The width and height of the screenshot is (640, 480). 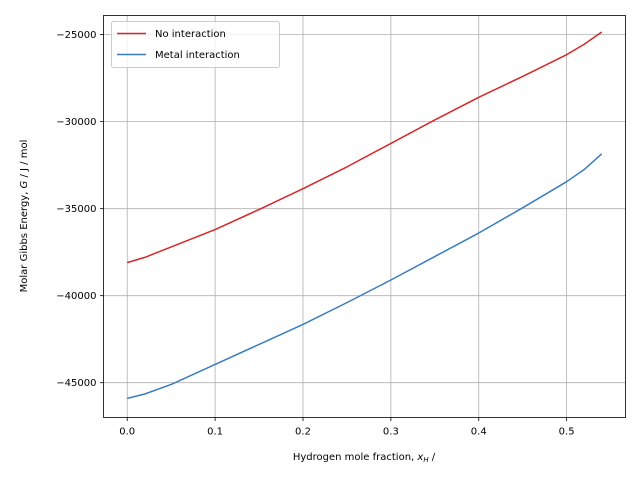 What do you see at coordinates (76, 35) in the screenshot?
I see `y-tick-label: −25000` at bounding box center [76, 35].